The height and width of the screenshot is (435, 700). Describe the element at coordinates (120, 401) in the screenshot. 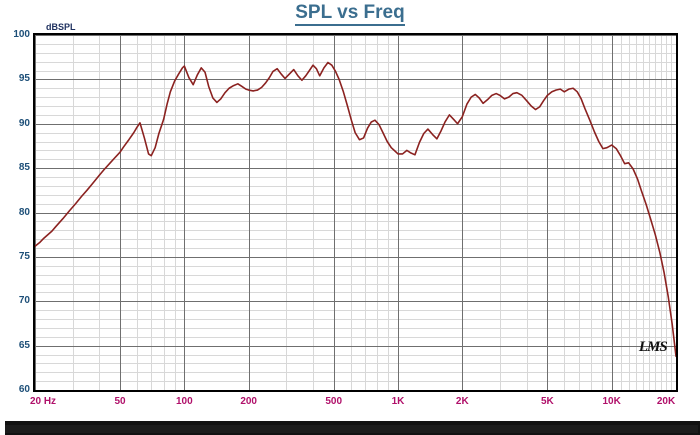

I see `x-axis-tick-50: 50` at that location.